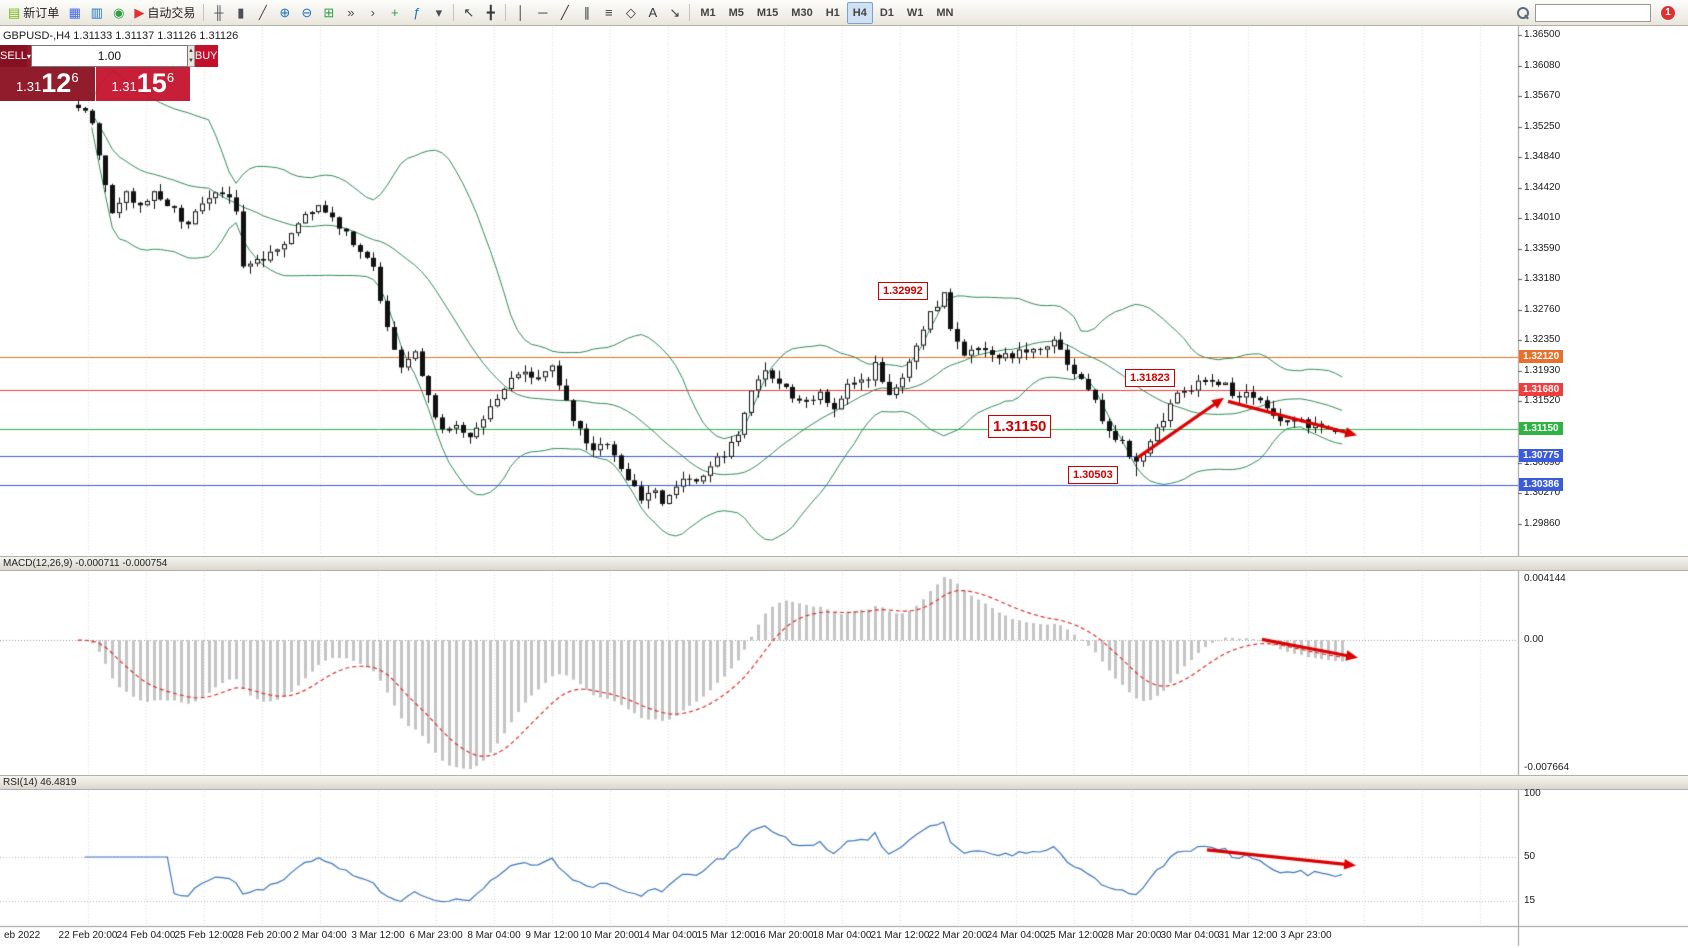  What do you see at coordinates (191, 56) in the screenshot?
I see `volume-stepper: ▲ ▼` at bounding box center [191, 56].